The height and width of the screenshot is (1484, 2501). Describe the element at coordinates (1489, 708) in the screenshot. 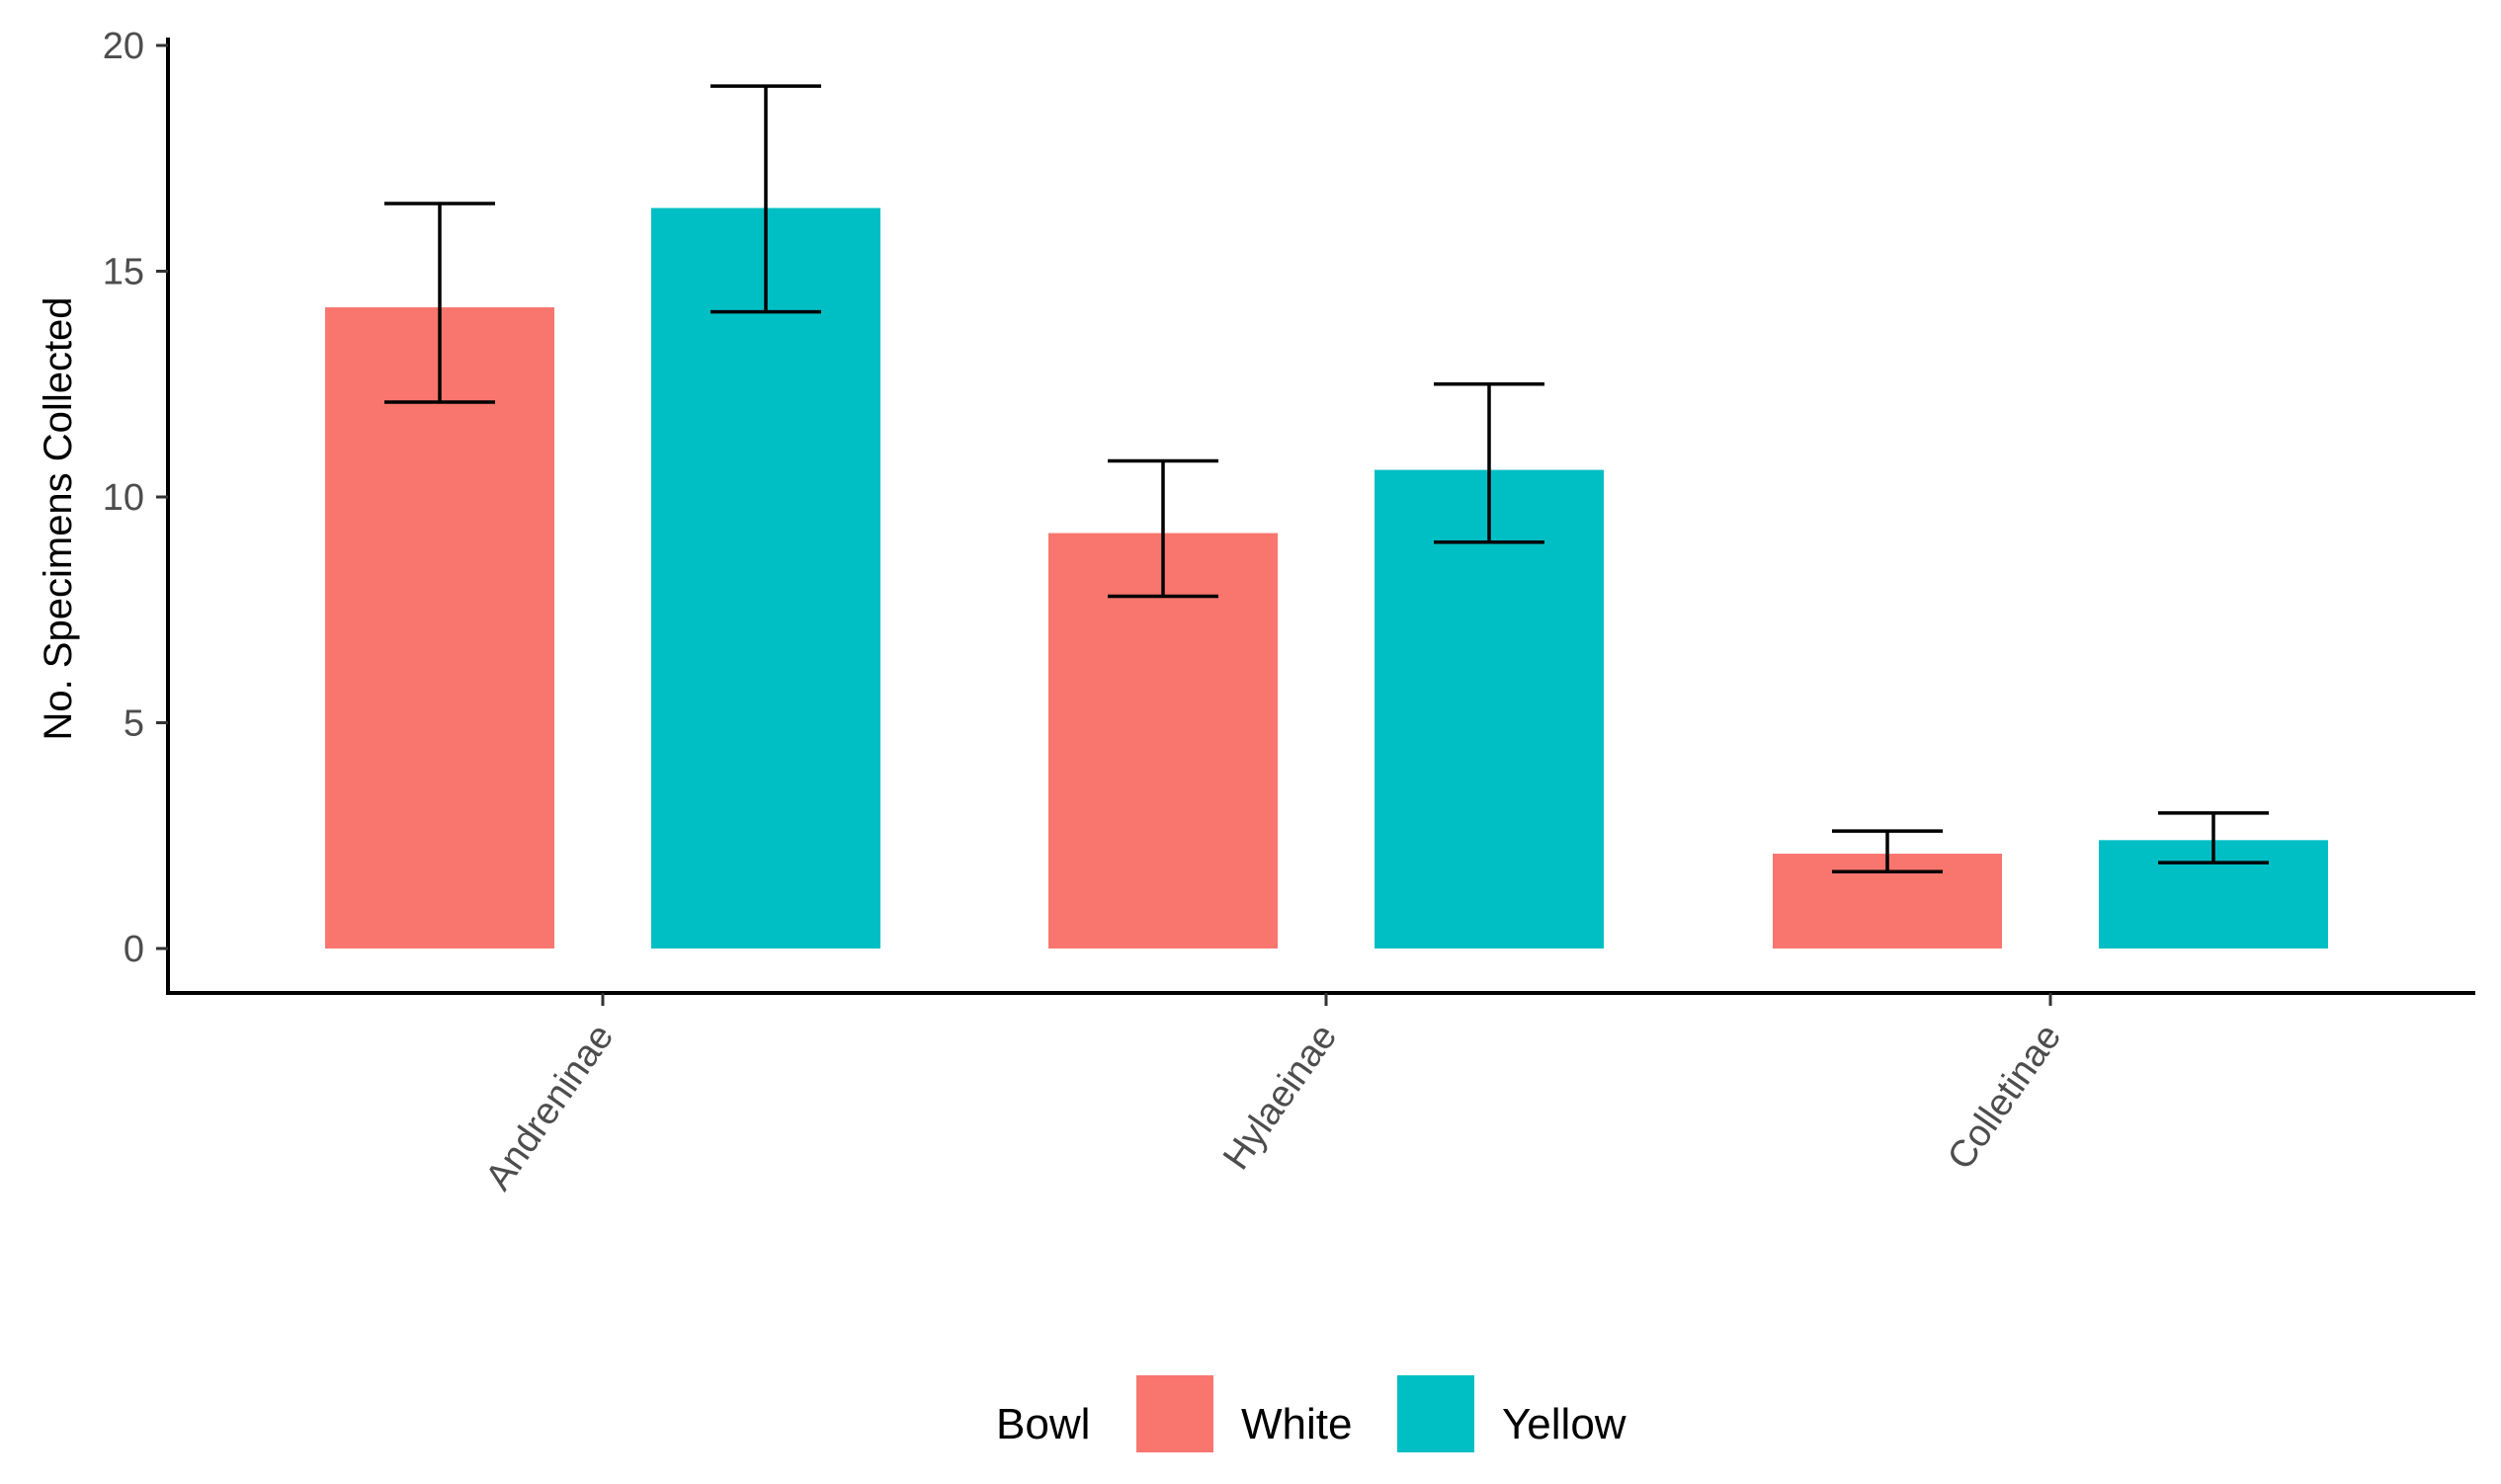

I see `bar-yellow-hylaeinae` at that location.